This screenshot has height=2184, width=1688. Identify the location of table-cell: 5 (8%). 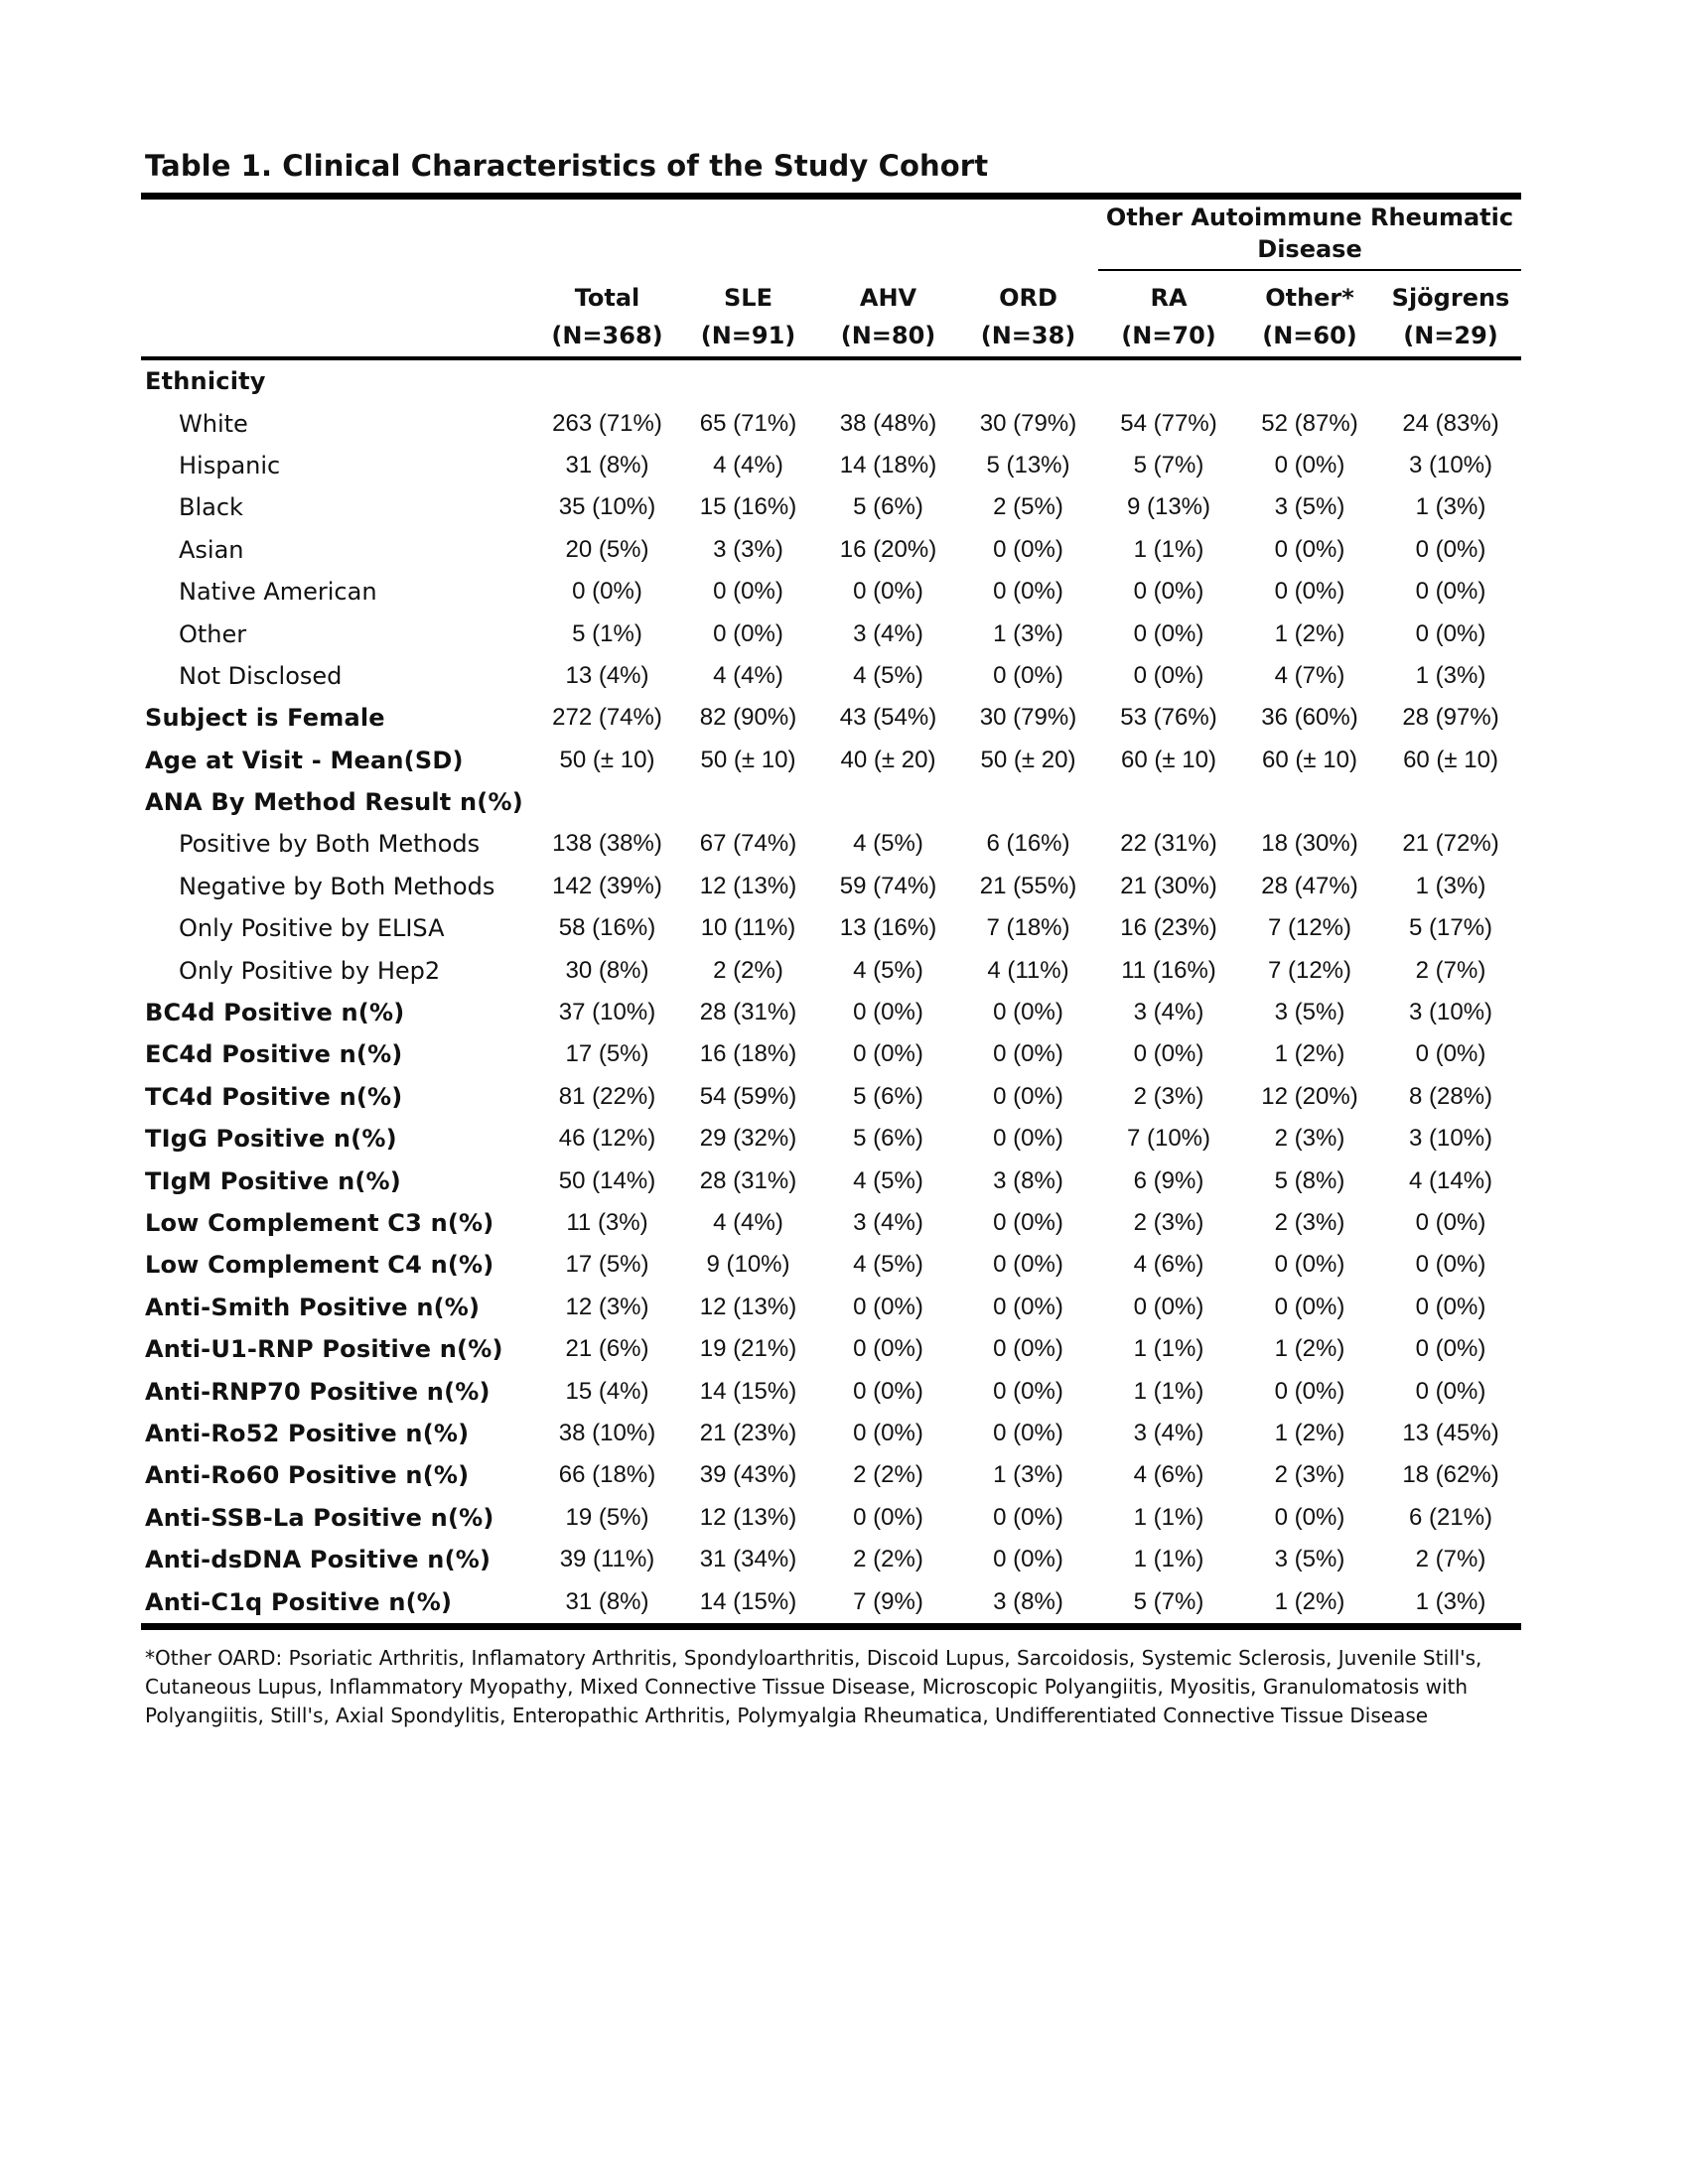
(1309, 1180).